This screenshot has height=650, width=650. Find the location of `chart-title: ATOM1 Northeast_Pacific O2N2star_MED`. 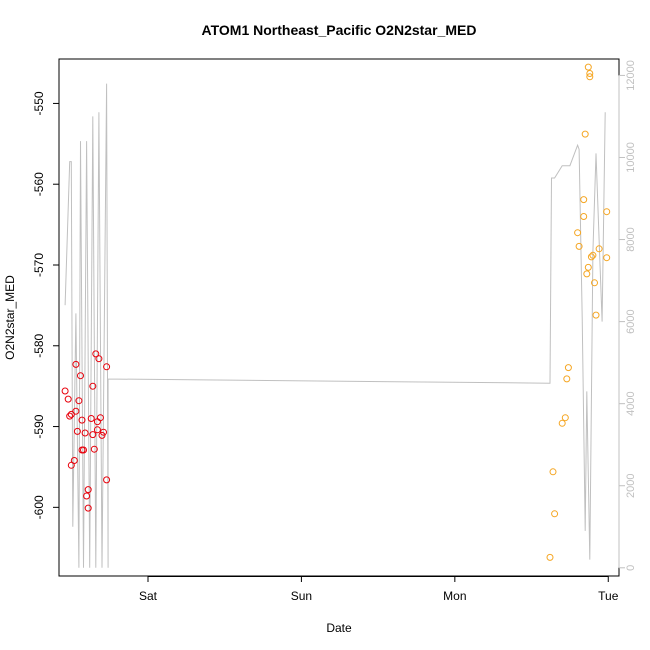

chart-title: ATOM1 Northeast_Pacific O2N2star_MED is located at coordinates (339, 30).